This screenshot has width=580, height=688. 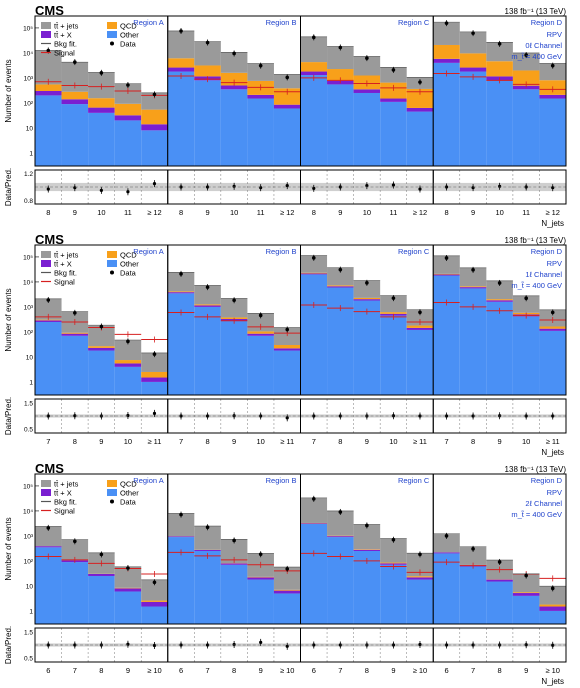 What do you see at coordinates (148, 22) in the screenshot?
I see `region-label: Region A` at bounding box center [148, 22].